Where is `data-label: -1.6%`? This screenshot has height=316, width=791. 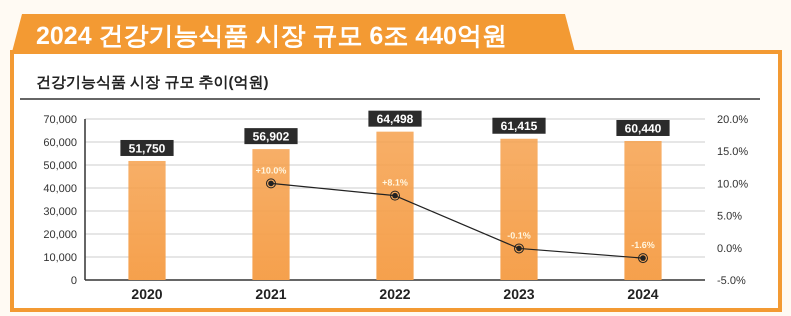 data-label: -1.6% is located at coordinates (643, 245).